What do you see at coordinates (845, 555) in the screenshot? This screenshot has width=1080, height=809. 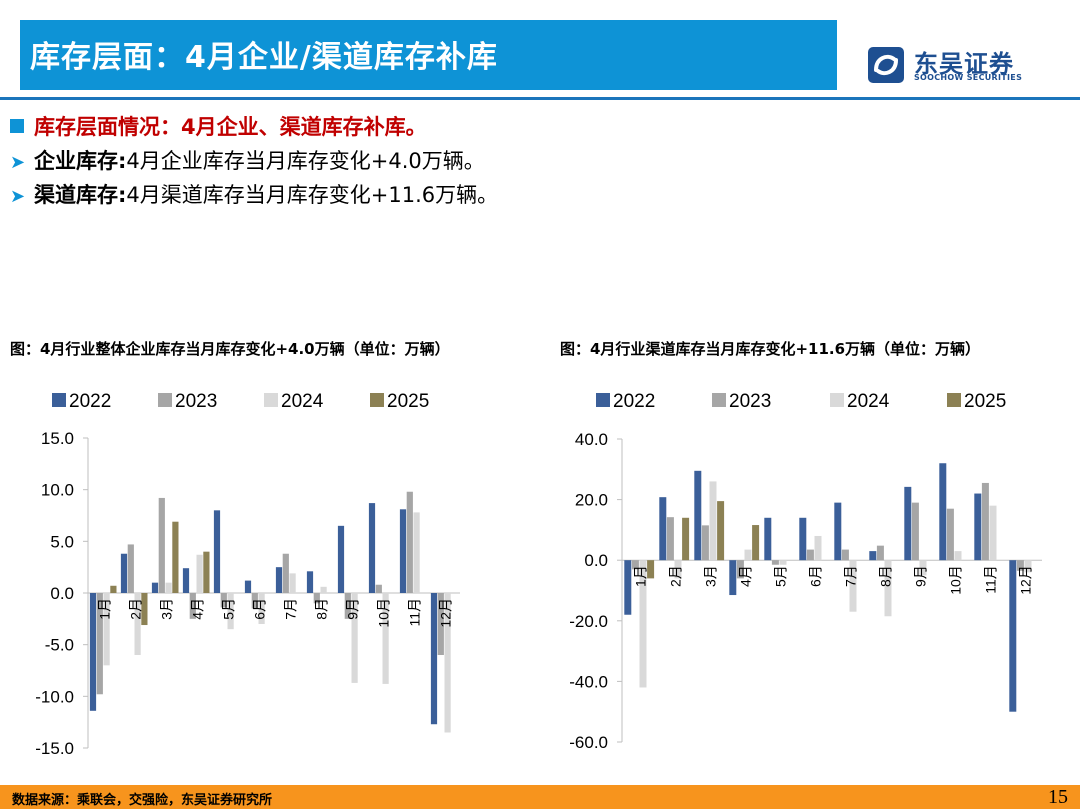 I see `bar-2023-7月` at bounding box center [845, 555].